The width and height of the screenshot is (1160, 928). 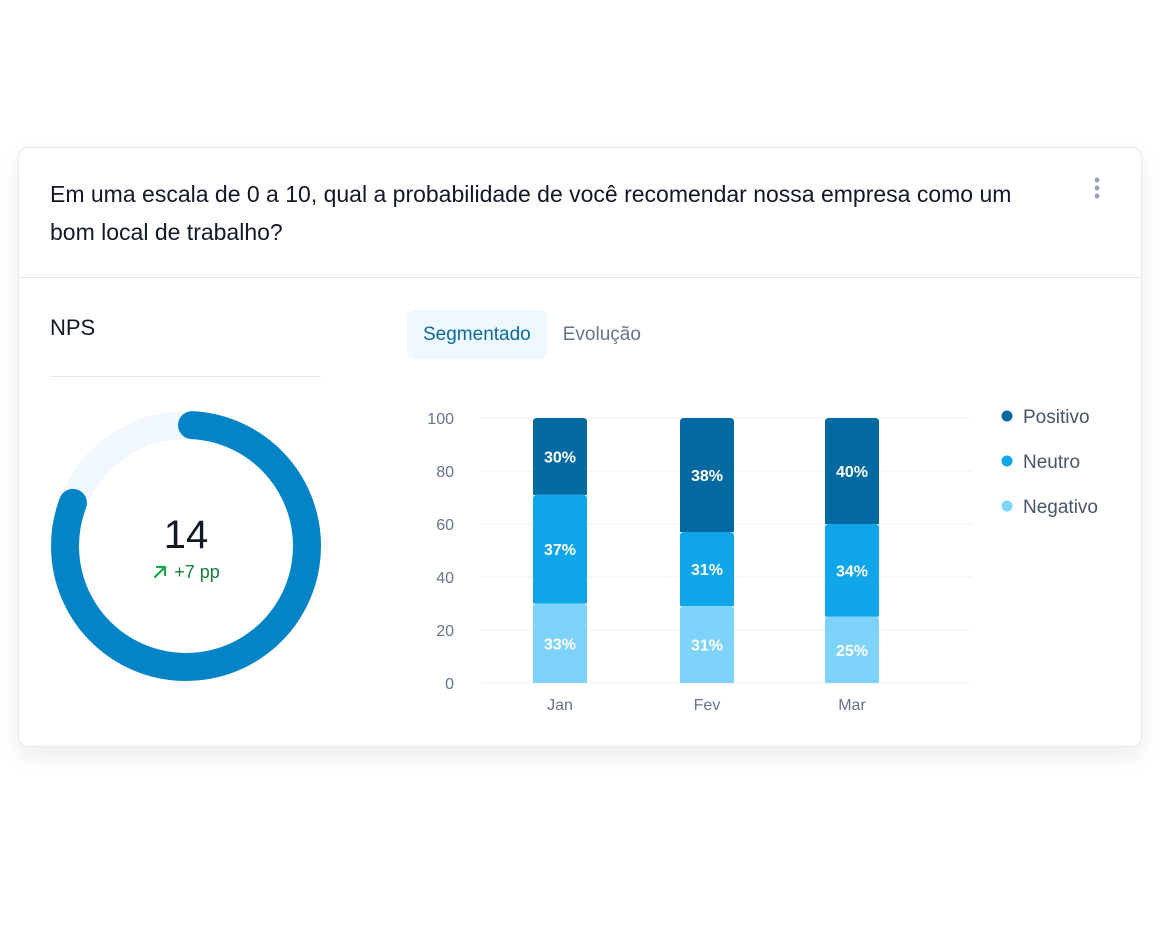 I want to click on gauge-arc, so click(x=186, y=546).